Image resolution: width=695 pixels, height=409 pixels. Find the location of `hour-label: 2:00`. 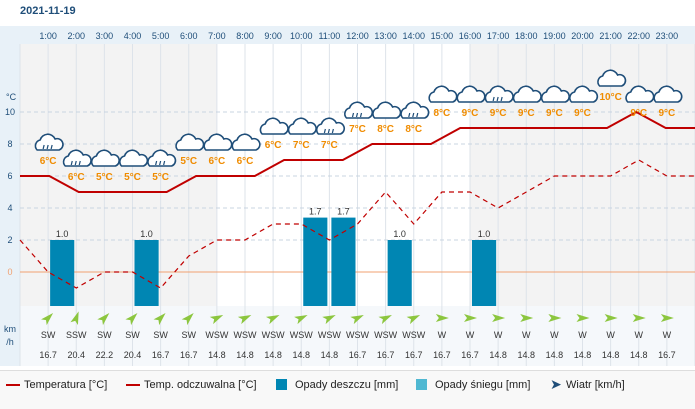

hour-label: 2:00 is located at coordinates (76, 36).